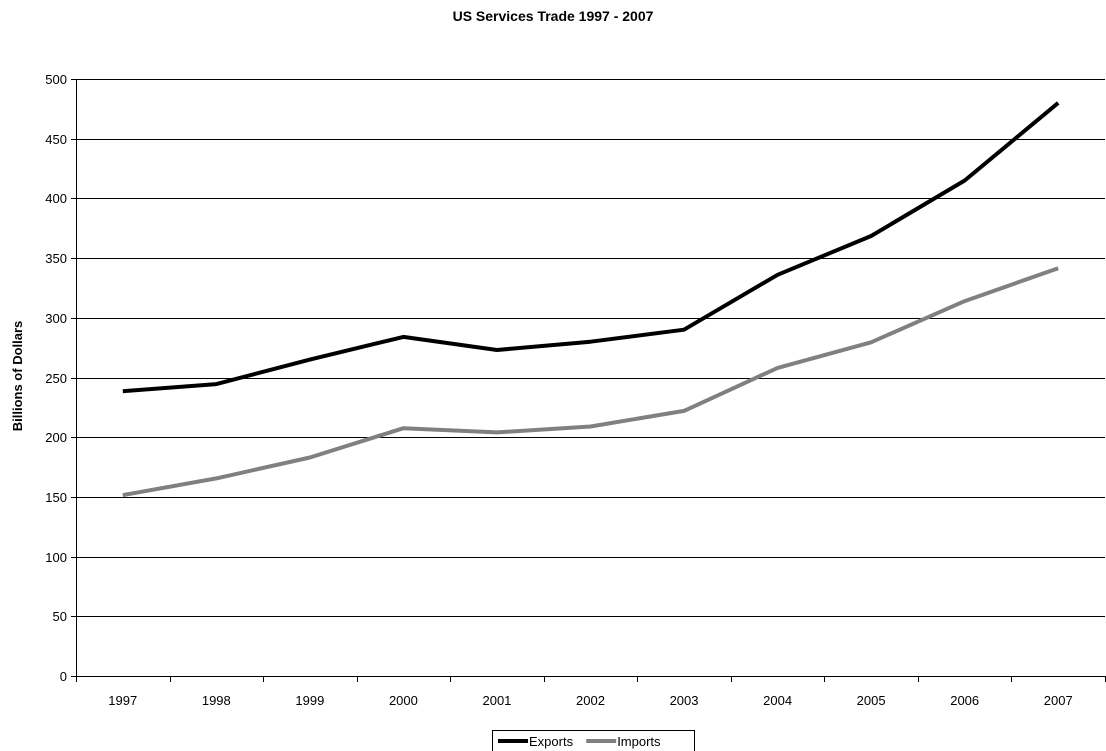  Describe the element at coordinates (964, 700) in the screenshot. I see `x-tick-label: 2006` at that location.